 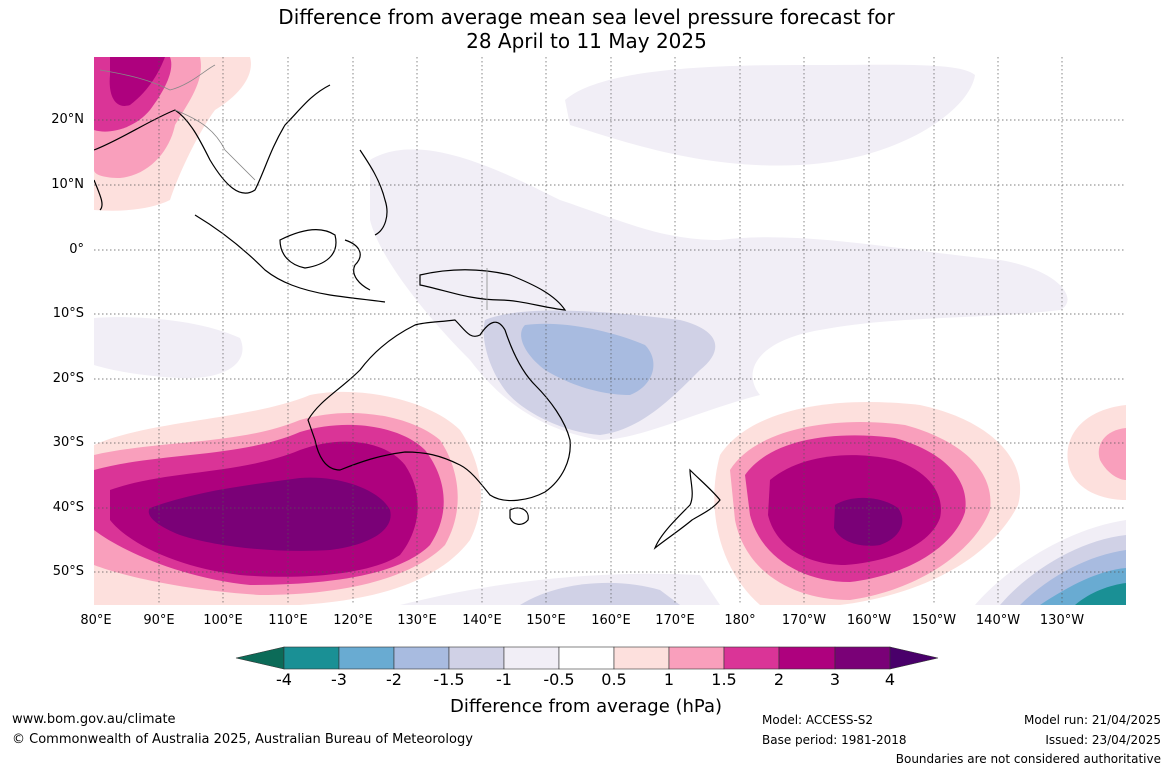 I want to click on lon-label: 150°W, so click(x=934, y=620).